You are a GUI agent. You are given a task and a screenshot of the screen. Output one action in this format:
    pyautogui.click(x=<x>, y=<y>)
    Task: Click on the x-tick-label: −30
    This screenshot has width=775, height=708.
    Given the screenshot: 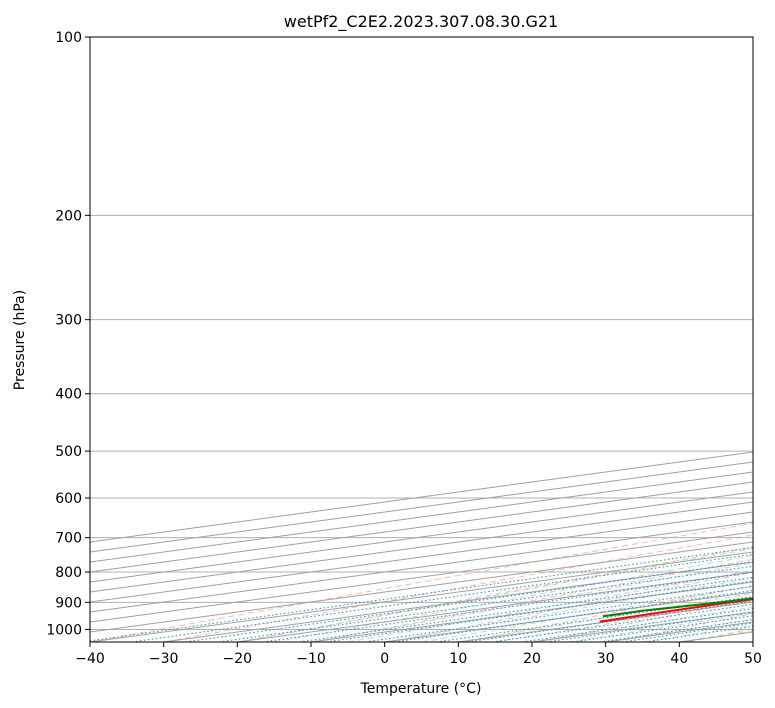 What is the action you would take?
    pyautogui.click(x=164, y=659)
    